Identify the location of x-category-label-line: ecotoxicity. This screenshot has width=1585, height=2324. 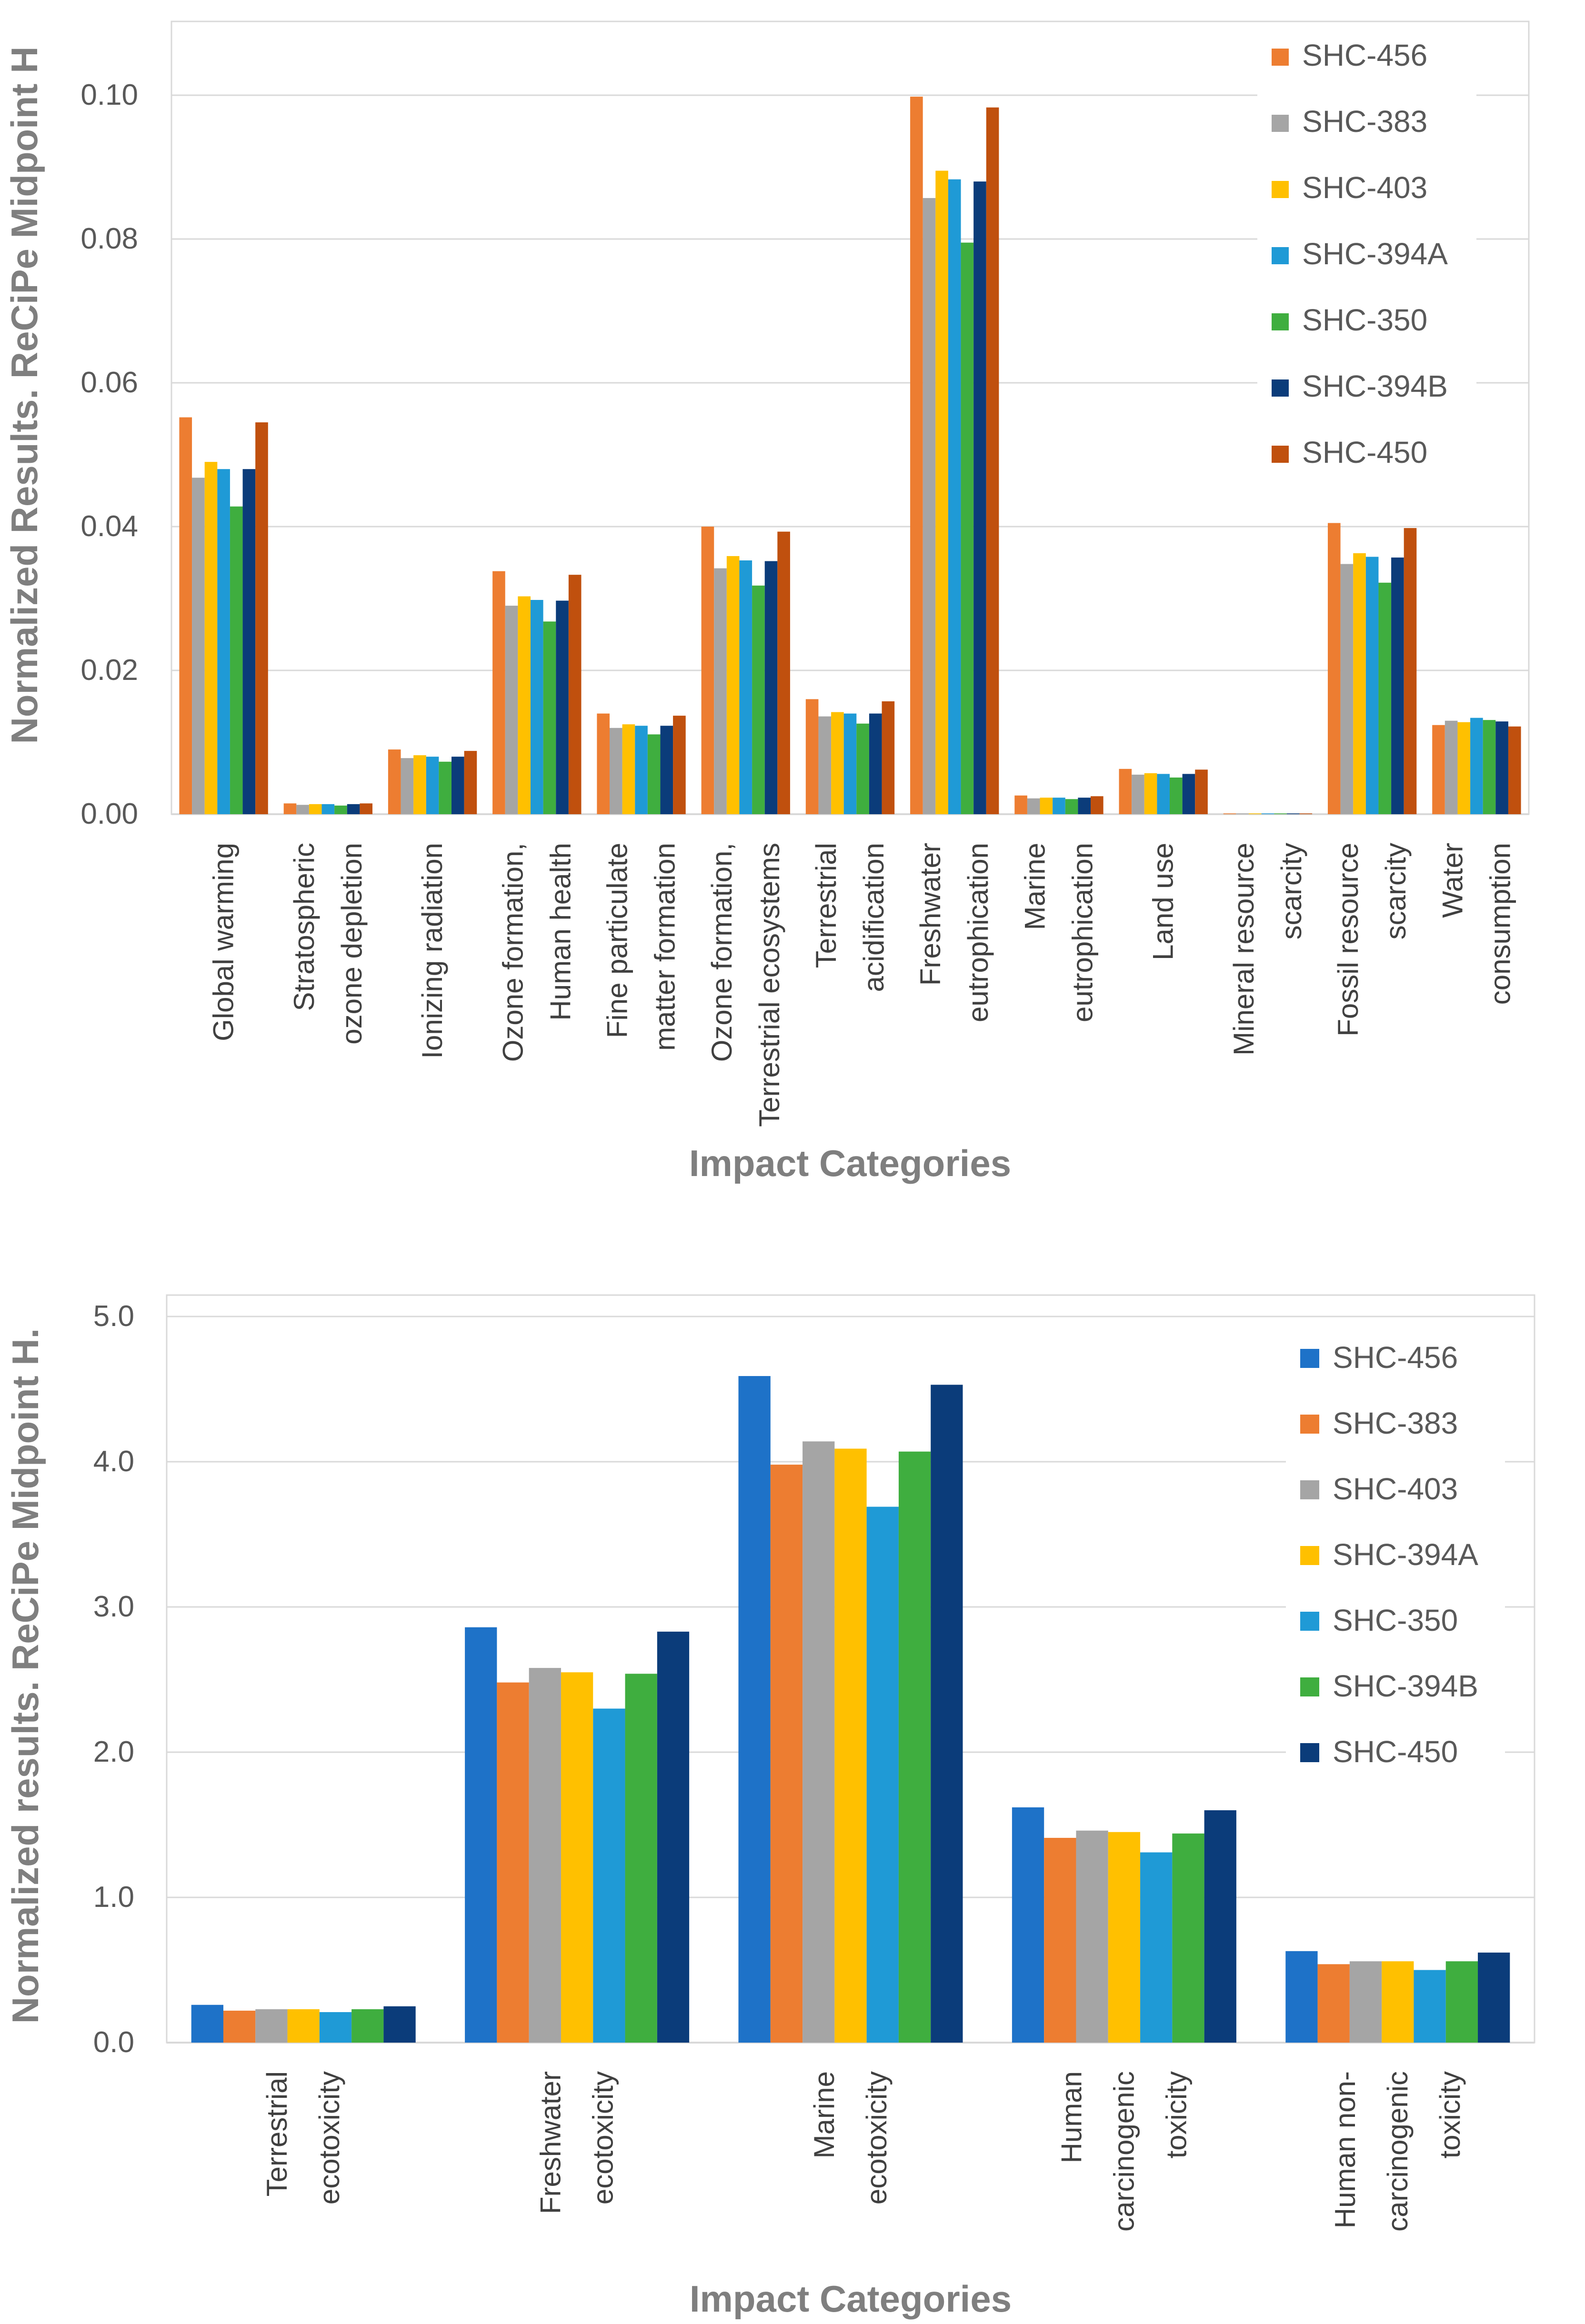
(603, 2138).